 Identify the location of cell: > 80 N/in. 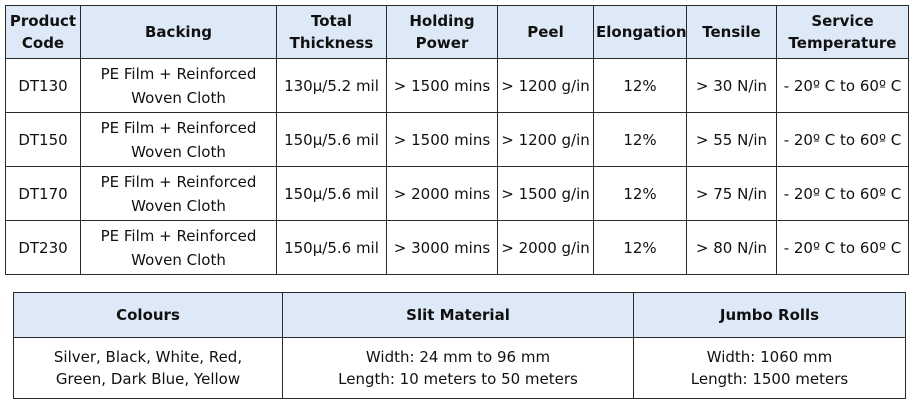
(731, 247).